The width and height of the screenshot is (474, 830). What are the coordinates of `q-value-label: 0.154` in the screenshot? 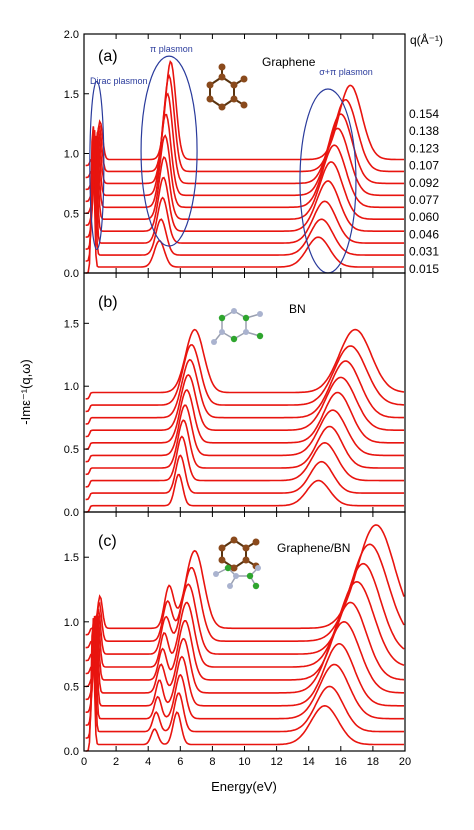 It's located at (424, 114).